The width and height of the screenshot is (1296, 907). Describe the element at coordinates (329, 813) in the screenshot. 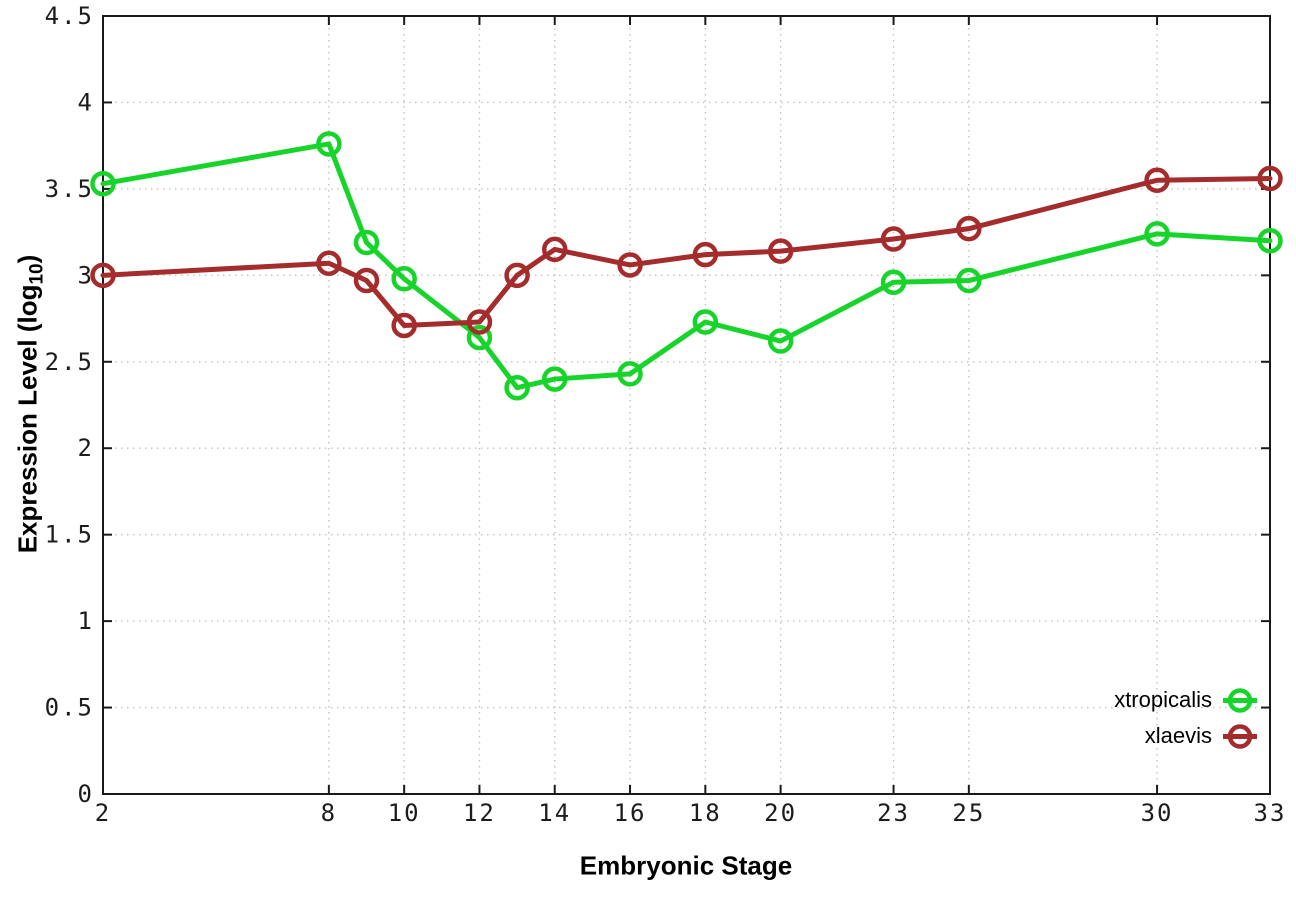

I see `x-tick-label-8: 8` at that location.